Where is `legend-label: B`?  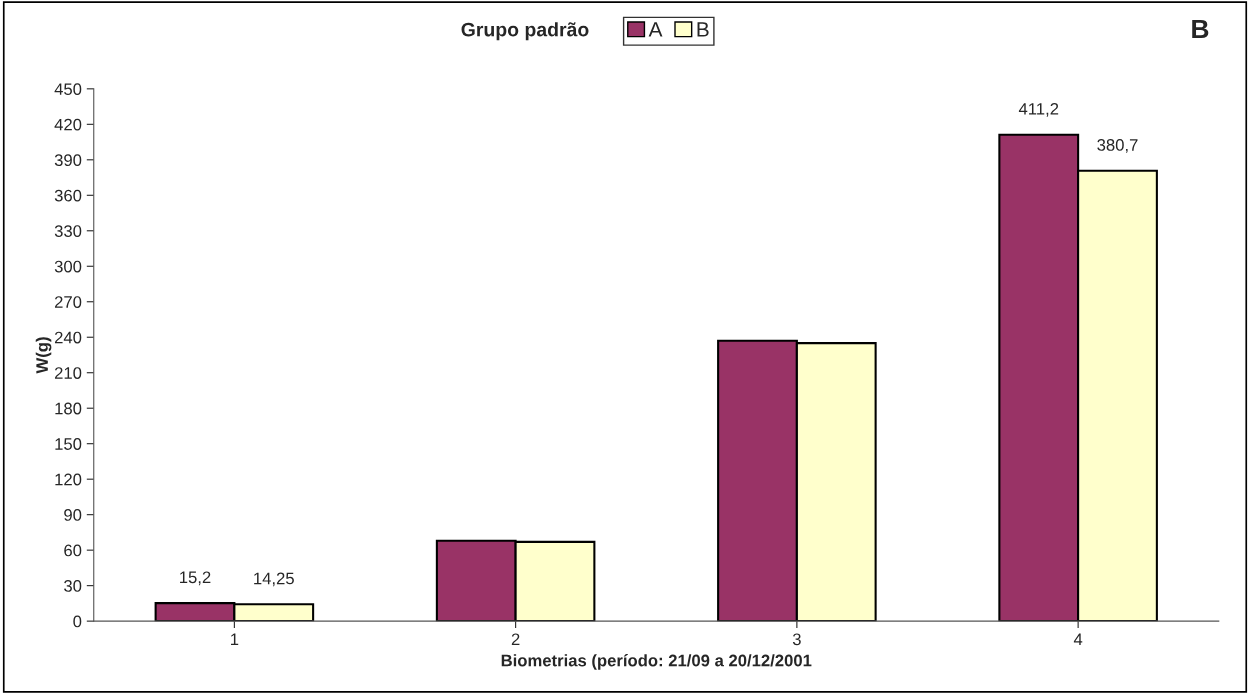 legend-label: B is located at coordinates (703, 29).